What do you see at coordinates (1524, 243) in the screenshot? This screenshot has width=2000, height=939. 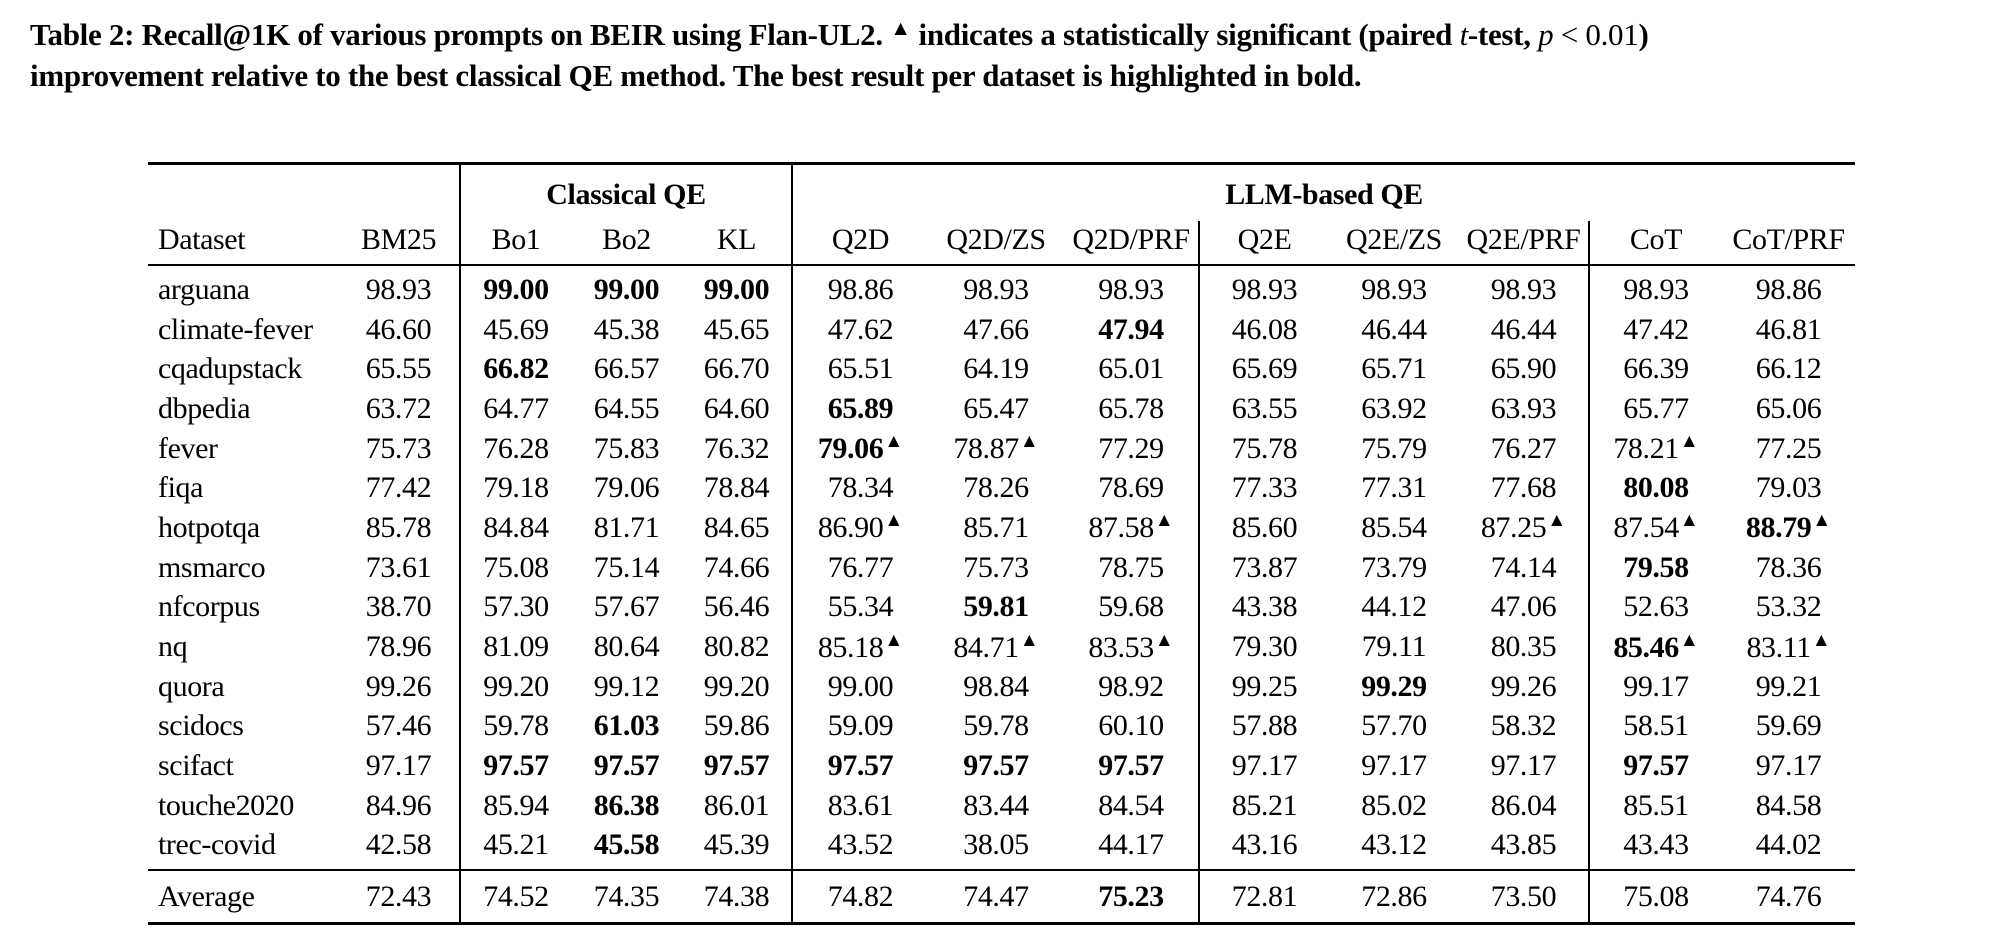 I see `column-header: Q2E/PRF` at bounding box center [1524, 243].